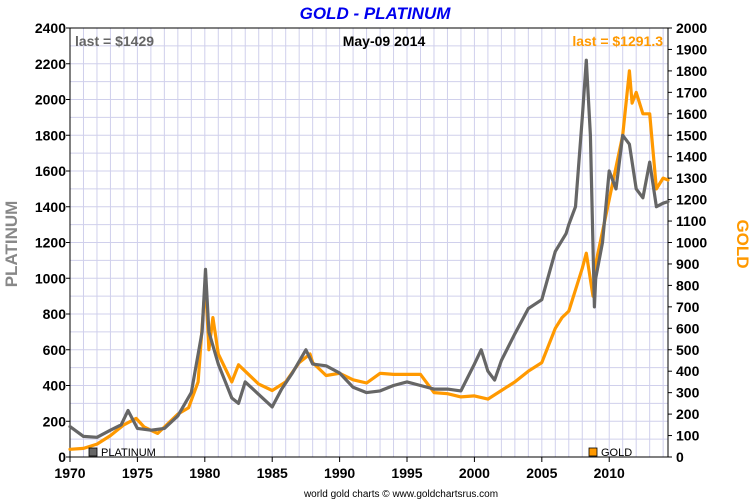 The width and height of the screenshot is (750, 500). Describe the element at coordinates (376, 13) in the screenshot. I see `chart-title: GOLD - PLATINUM` at that location.